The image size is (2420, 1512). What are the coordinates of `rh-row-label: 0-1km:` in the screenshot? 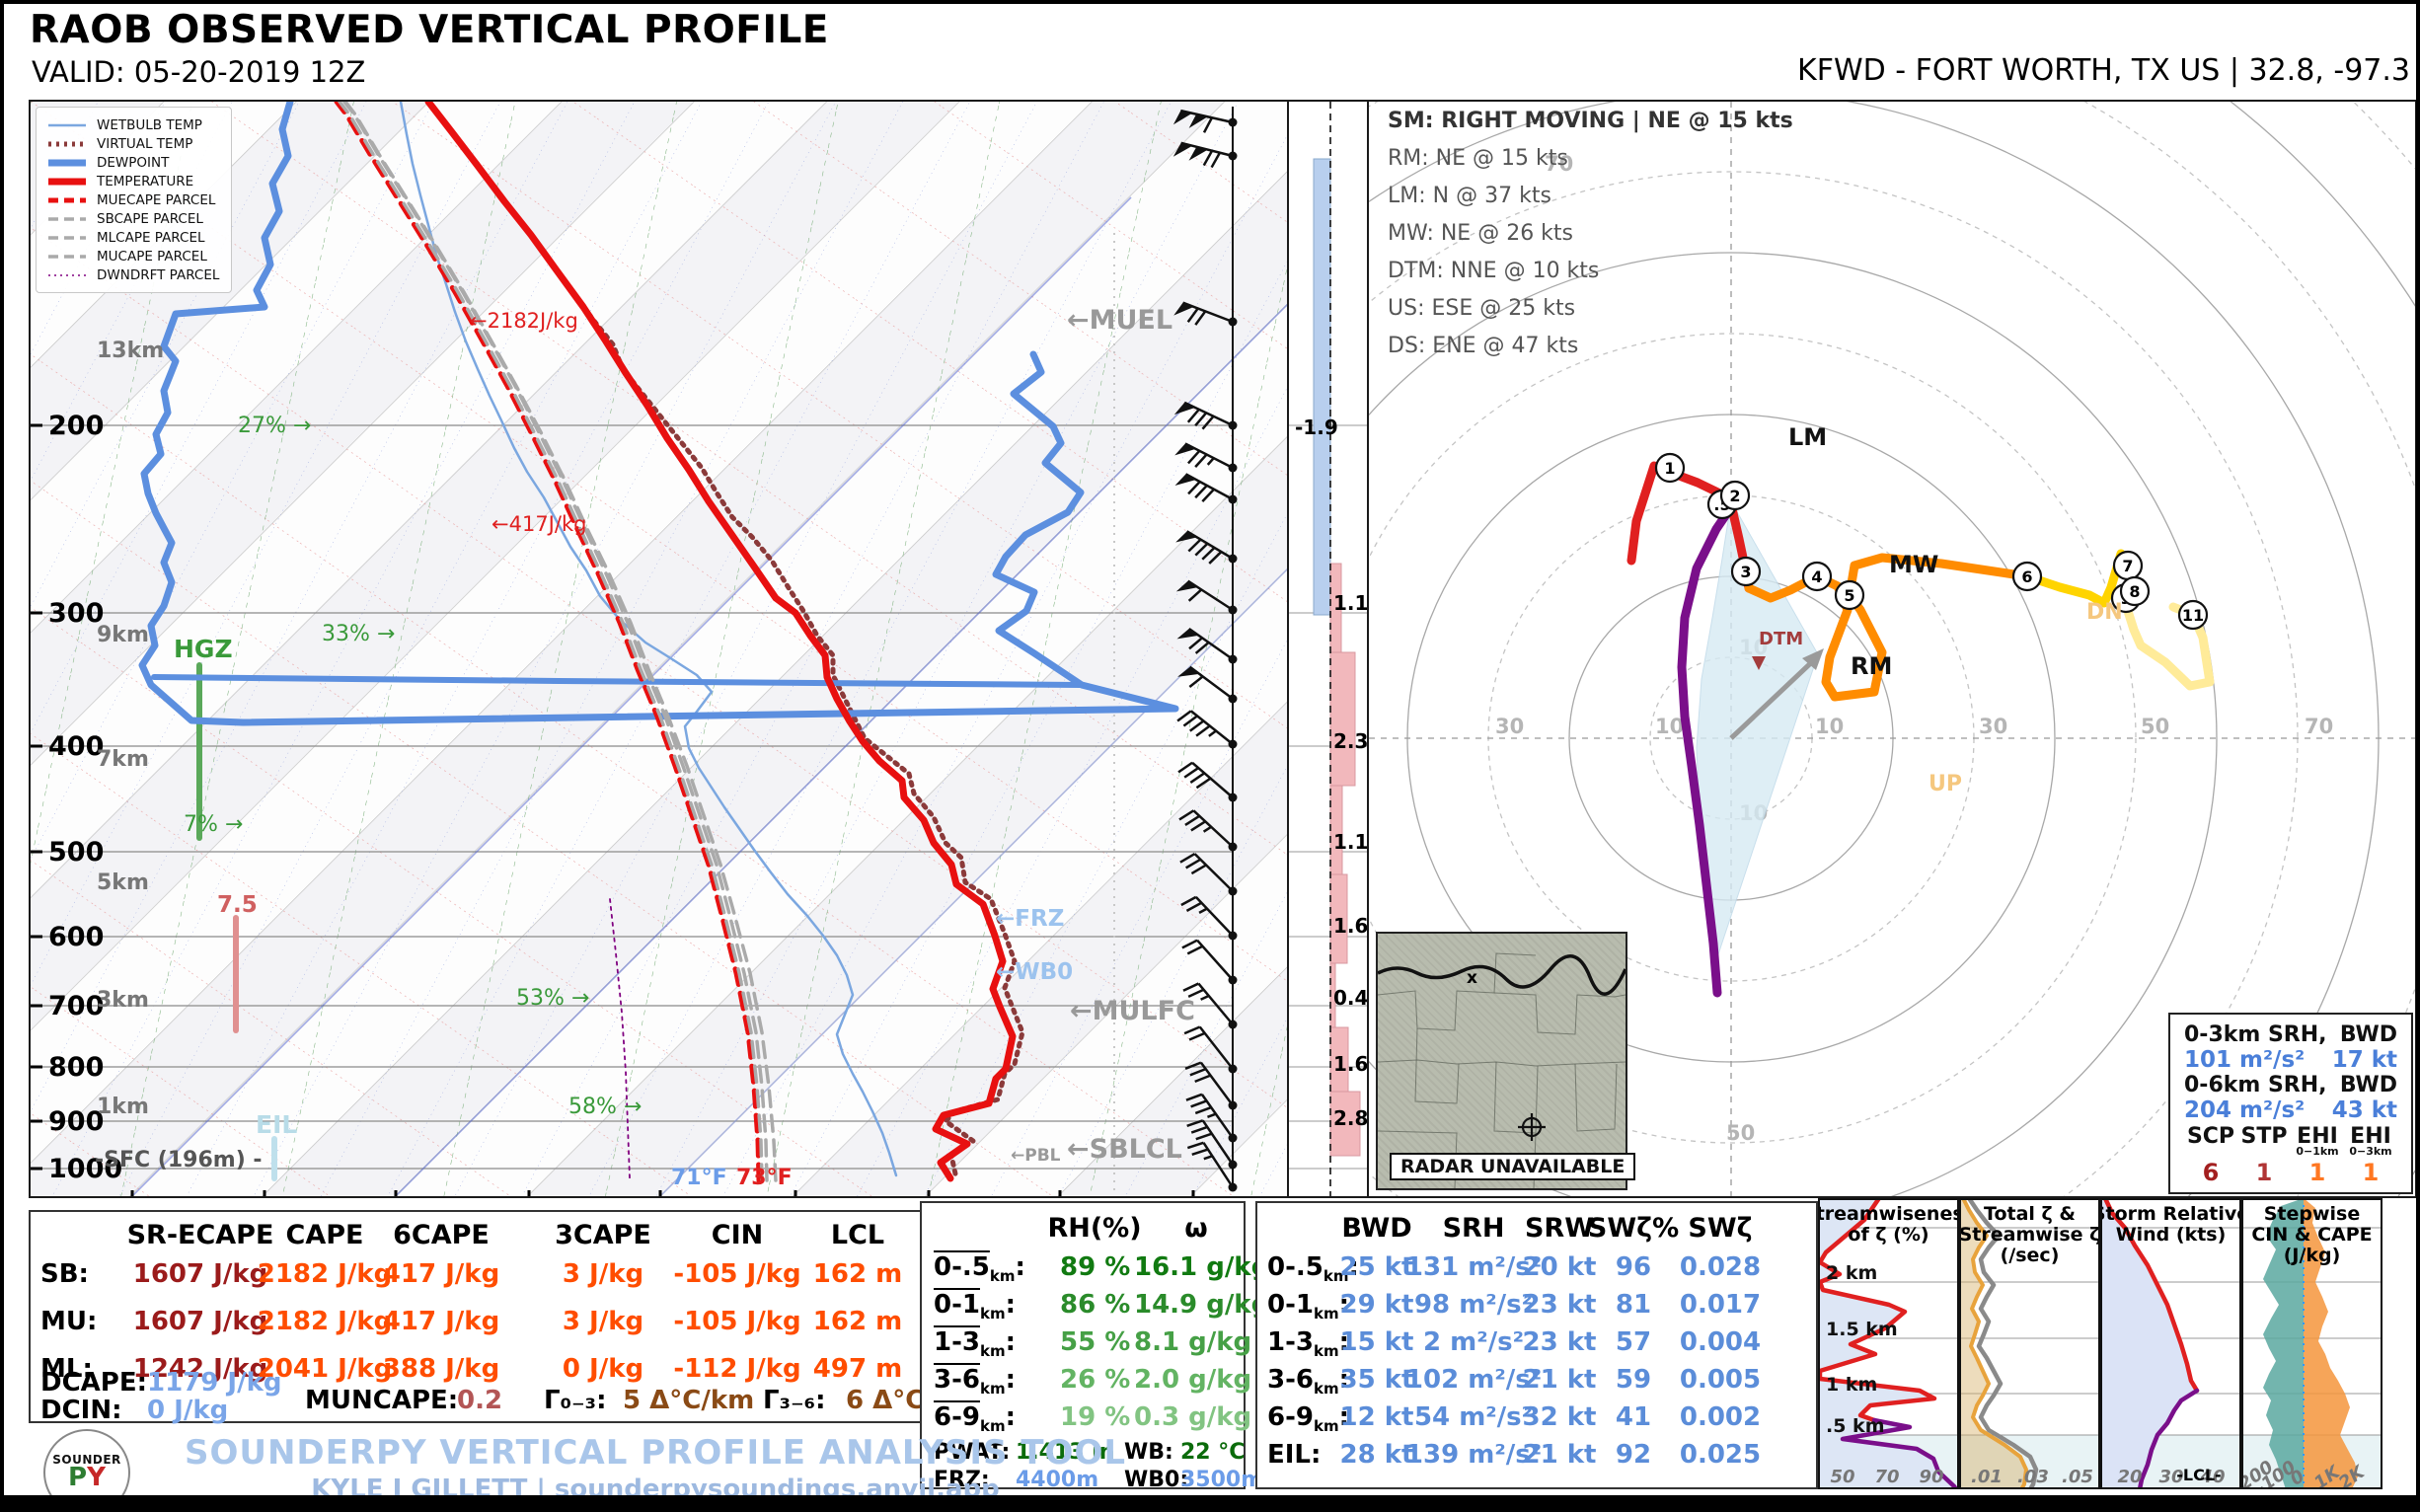 It's located at (975, 1306).